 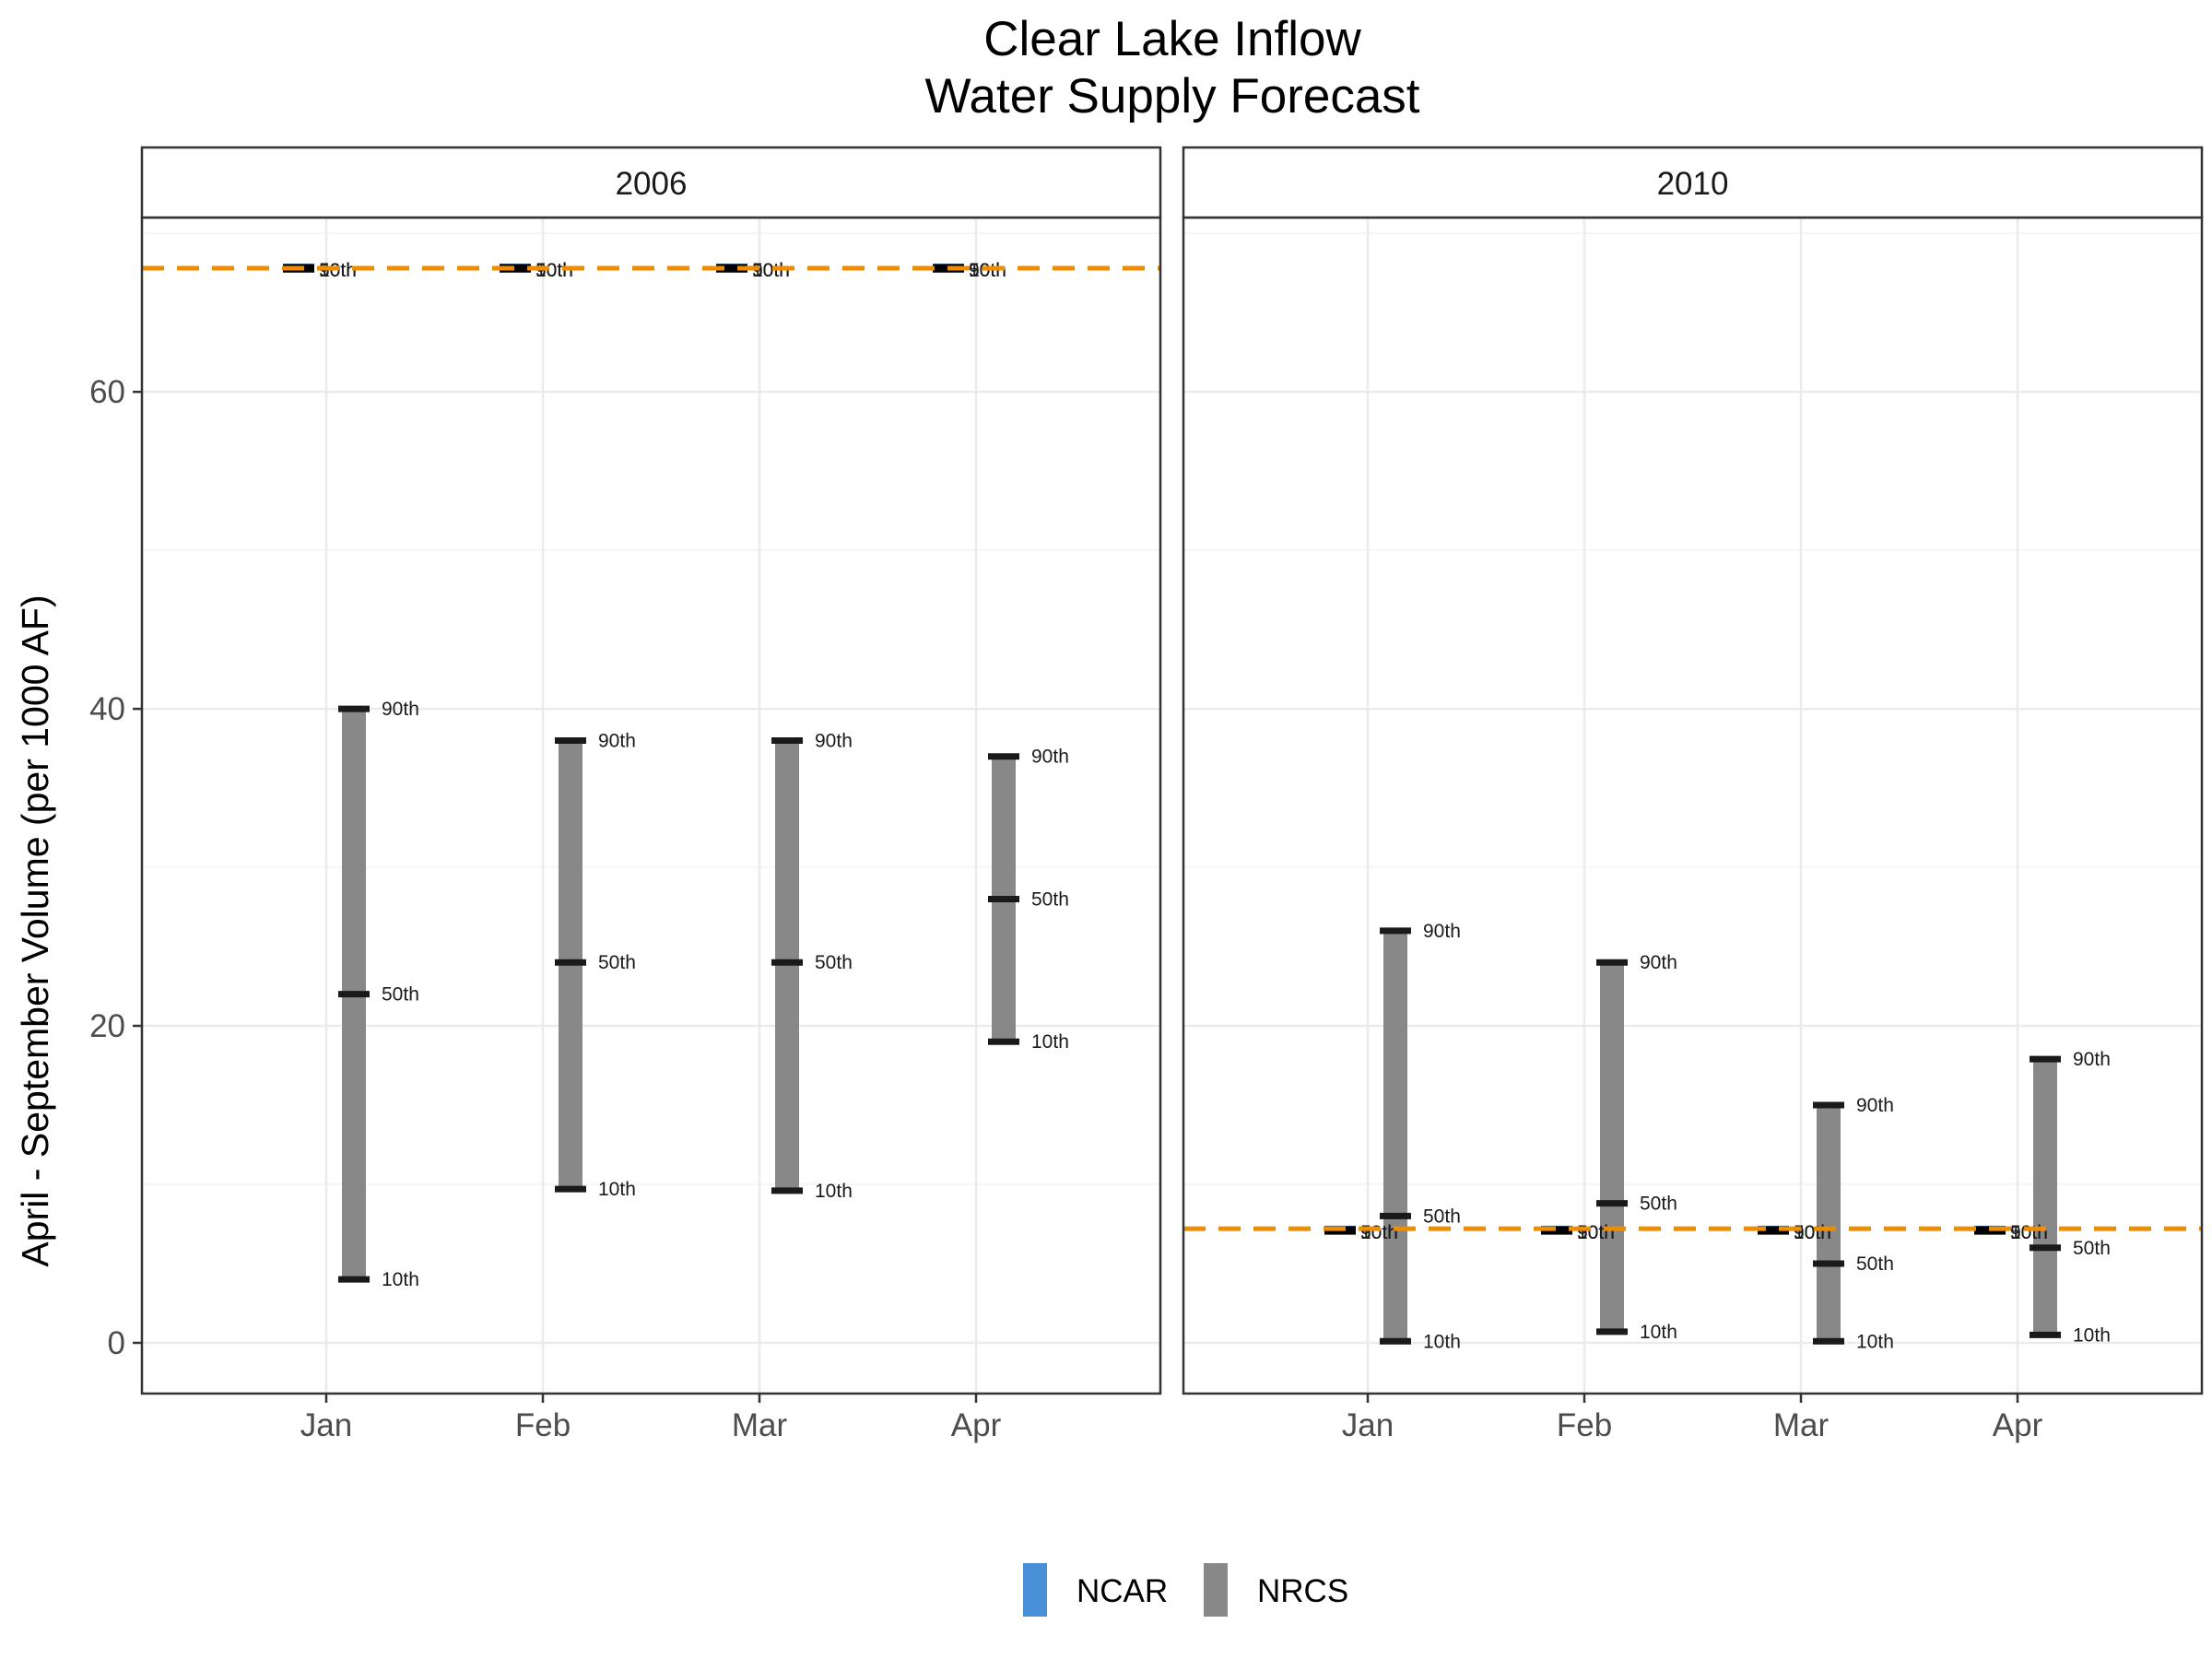 What do you see at coordinates (2045, 1197) in the screenshot?
I see `nrcs-range-bar-apr` at bounding box center [2045, 1197].